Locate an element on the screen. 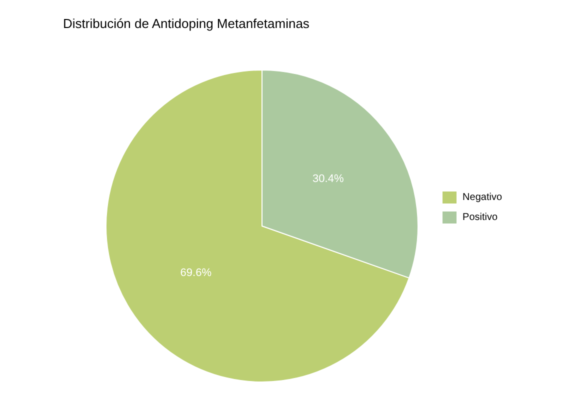 This screenshot has height=415, width=577. data-label: 69.6% is located at coordinates (196, 272).